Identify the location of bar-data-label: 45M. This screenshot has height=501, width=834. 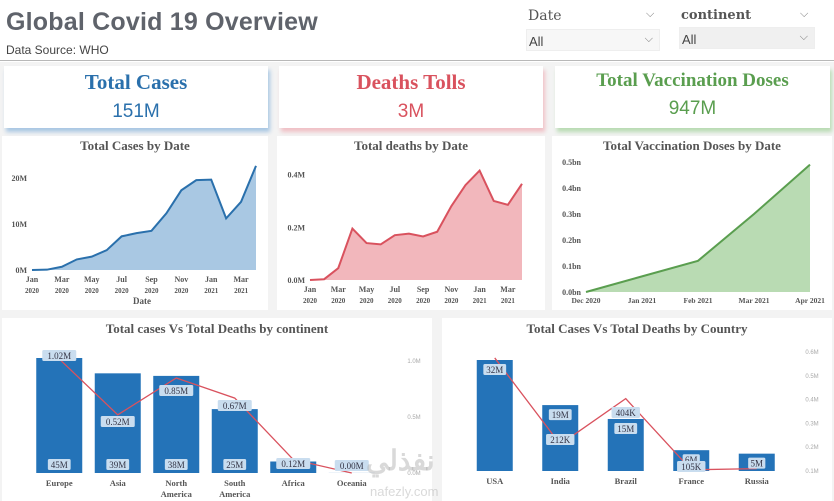
(59, 465).